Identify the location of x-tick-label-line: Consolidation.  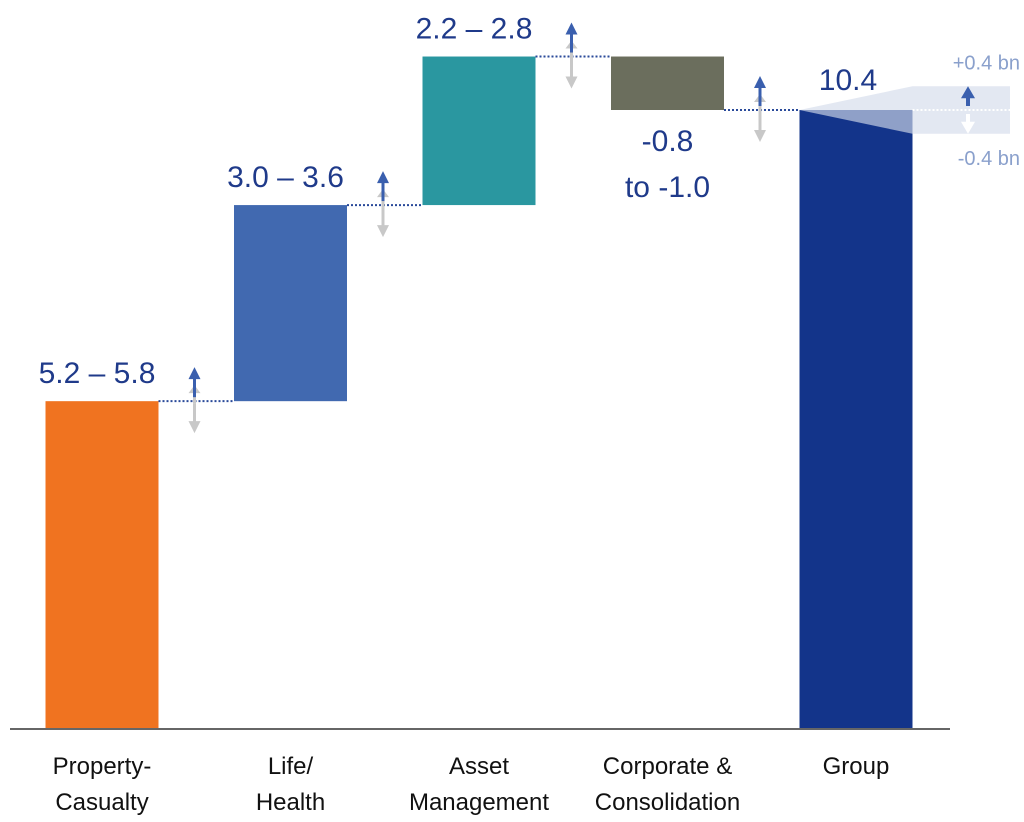
(667, 802).